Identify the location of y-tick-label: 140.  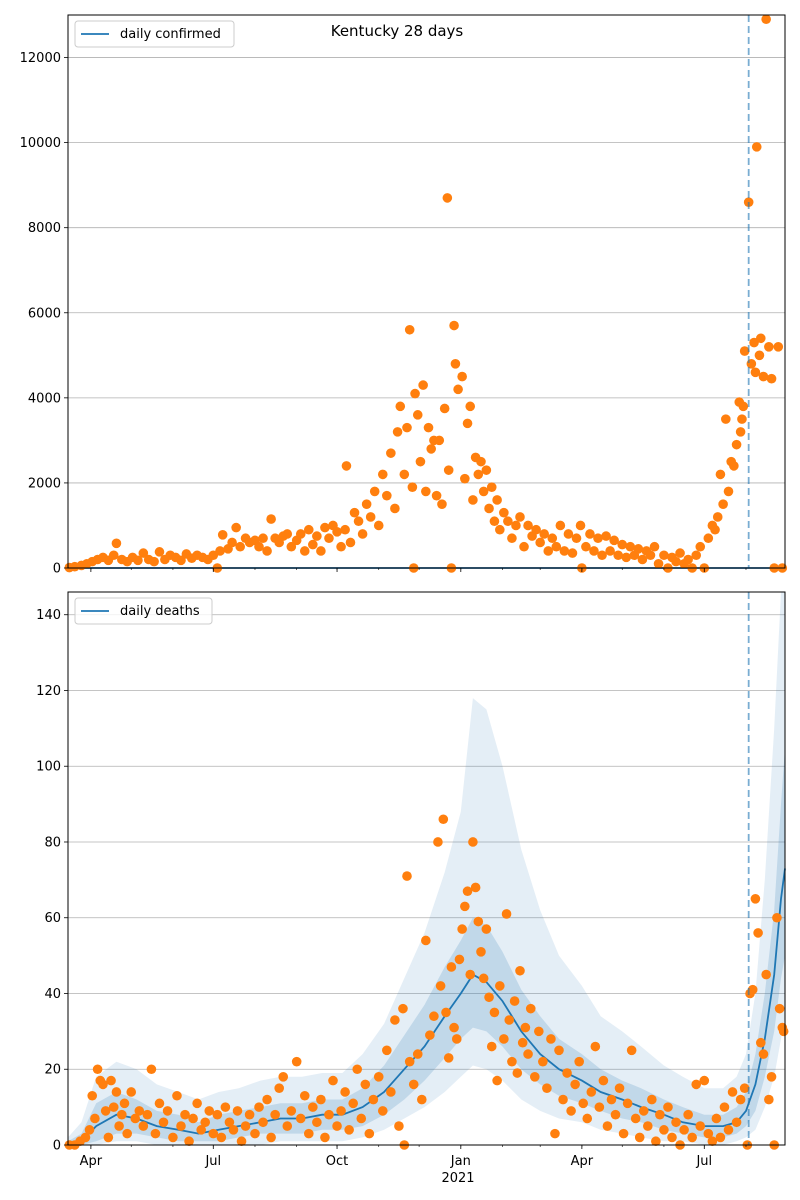
(48, 615).